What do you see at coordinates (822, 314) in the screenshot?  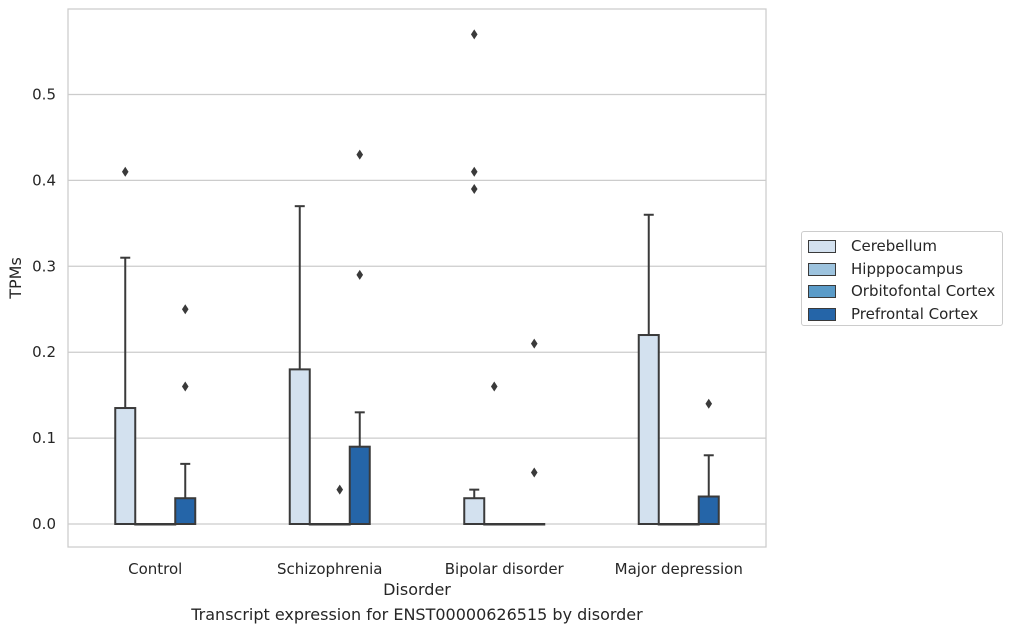 I see `legend-swatch-prefrontal-cortex` at bounding box center [822, 314].